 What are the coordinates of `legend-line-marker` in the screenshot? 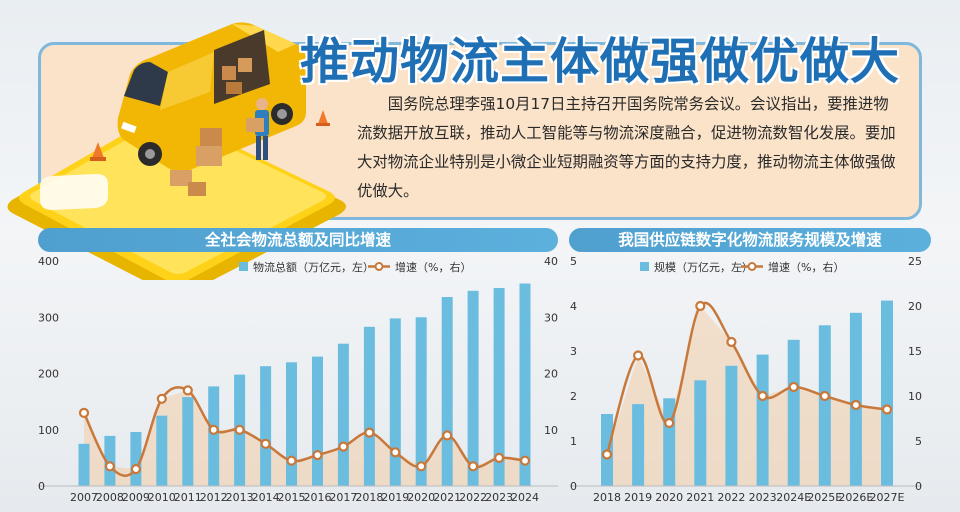 It's located at (379, 266).